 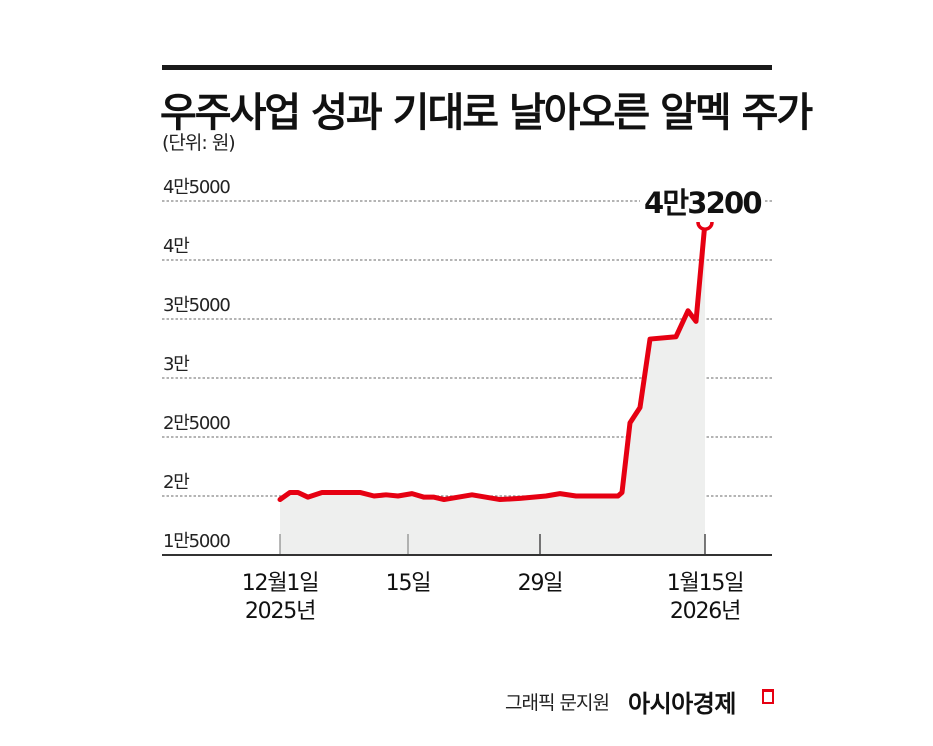 What do you see at coordinates (705, 583) in the screenshot?
I see `x-tick-date: 1월15일` at bounding box center [705, 583].